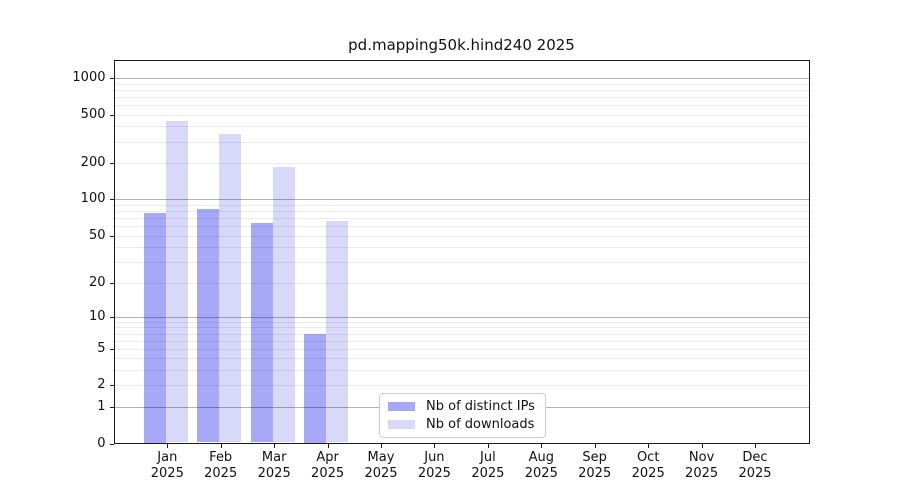  What do you see at coordinates (702, 465) in the screenshot?
I see `x-tick-label-nov: Nov 2025` at bounding box center [702, 465].